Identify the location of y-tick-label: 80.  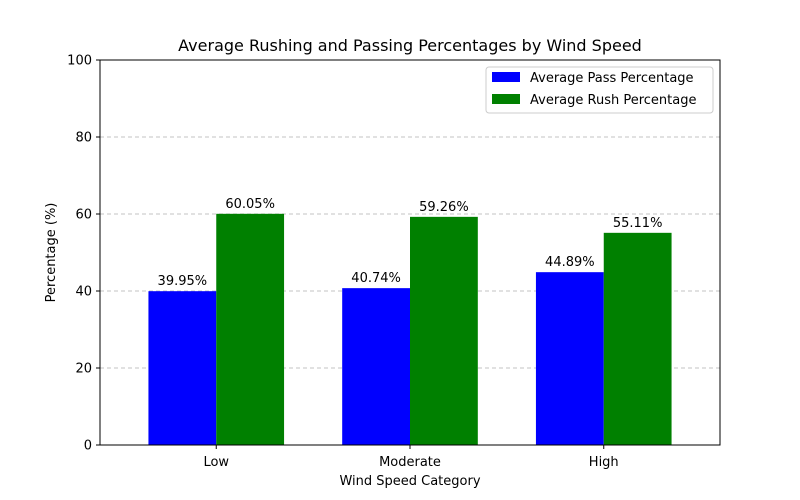
(83, 138).